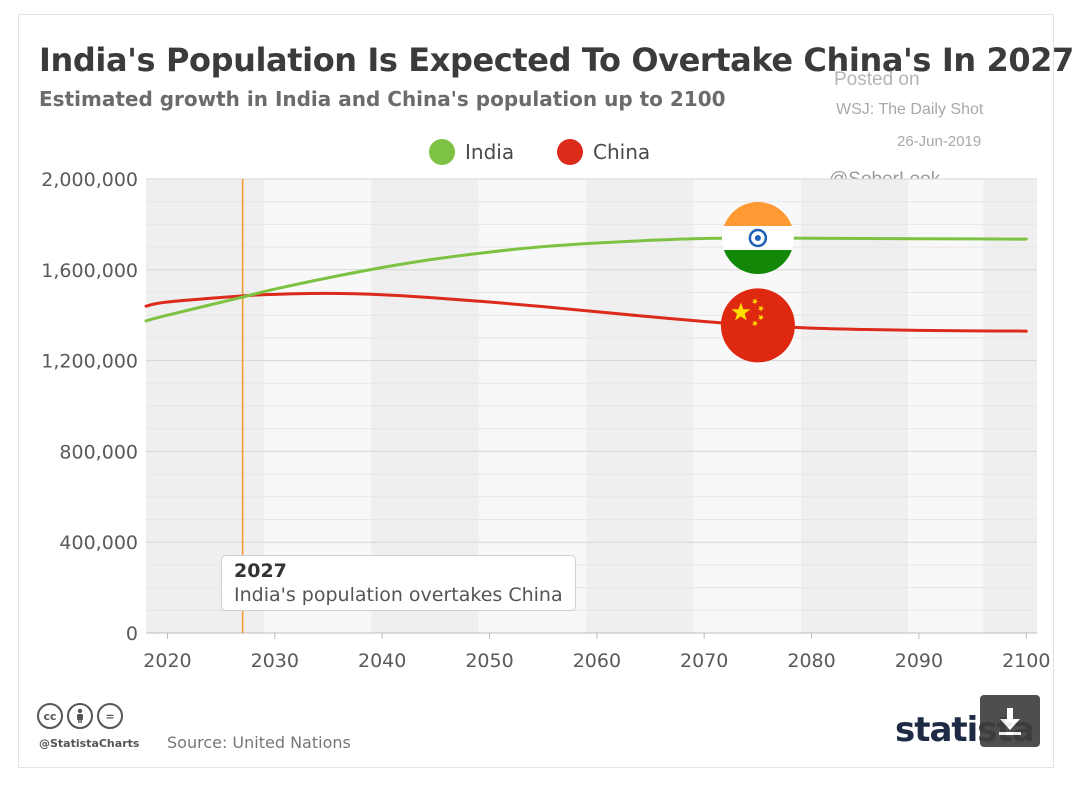  What do you see at coordinates (704, 661) in the screenshot?
I see `x-tick-label: 2070` at bounding box center [704, 661].